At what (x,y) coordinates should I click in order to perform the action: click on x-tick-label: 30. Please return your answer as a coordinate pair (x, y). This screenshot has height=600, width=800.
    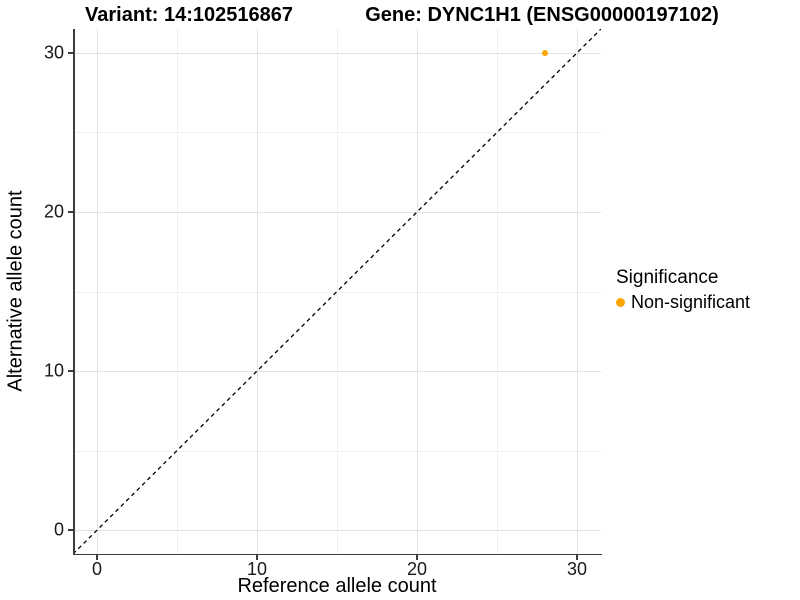
    Looking at the image, I should click on (577, 569).